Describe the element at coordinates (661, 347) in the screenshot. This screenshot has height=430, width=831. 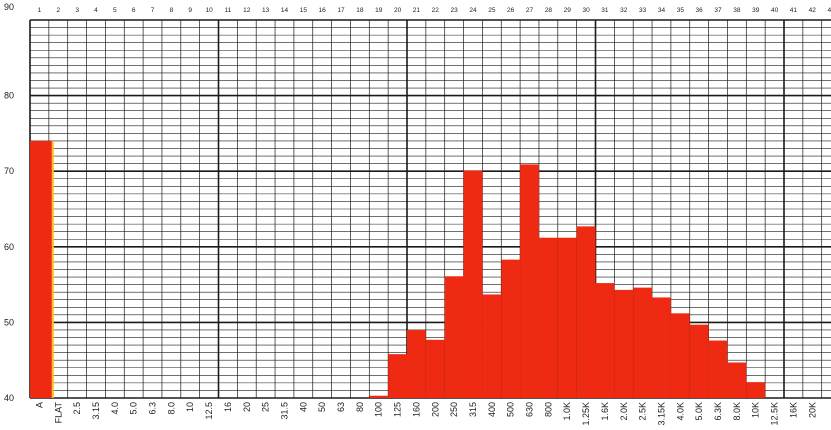
I see `bar-3.15K` at that location.